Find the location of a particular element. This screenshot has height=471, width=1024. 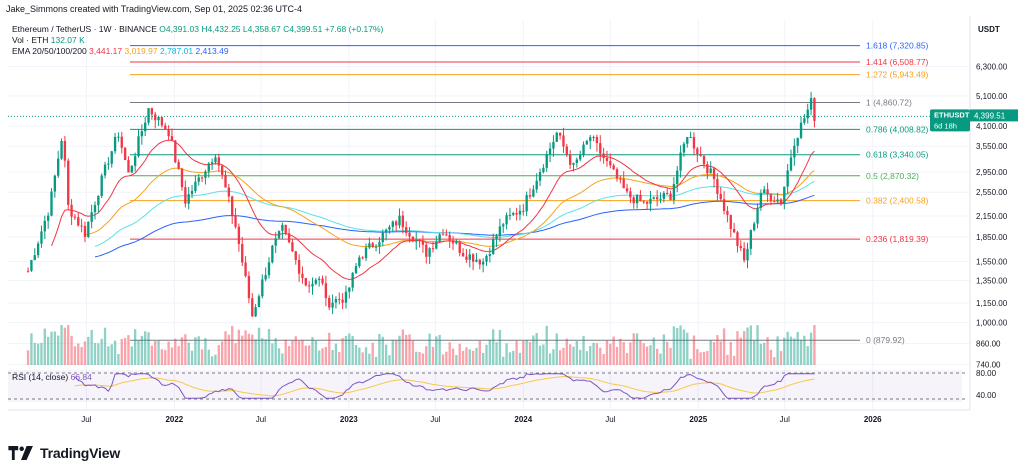

price-tick-label: 1,550.00 is located at coordinates (992, 261).